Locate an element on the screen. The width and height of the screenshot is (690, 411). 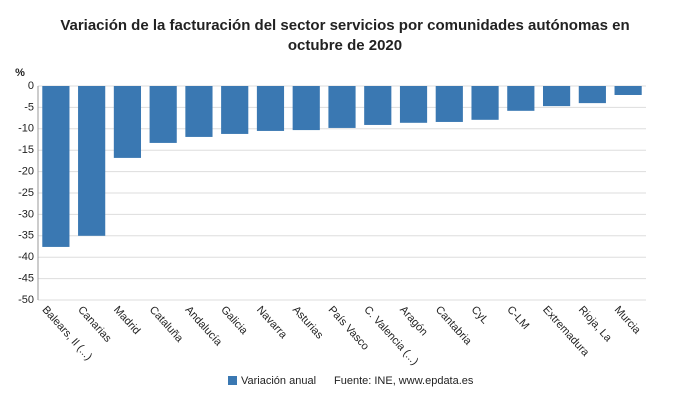
x-tick-label: Madrid is located at coordinates (126, 320).